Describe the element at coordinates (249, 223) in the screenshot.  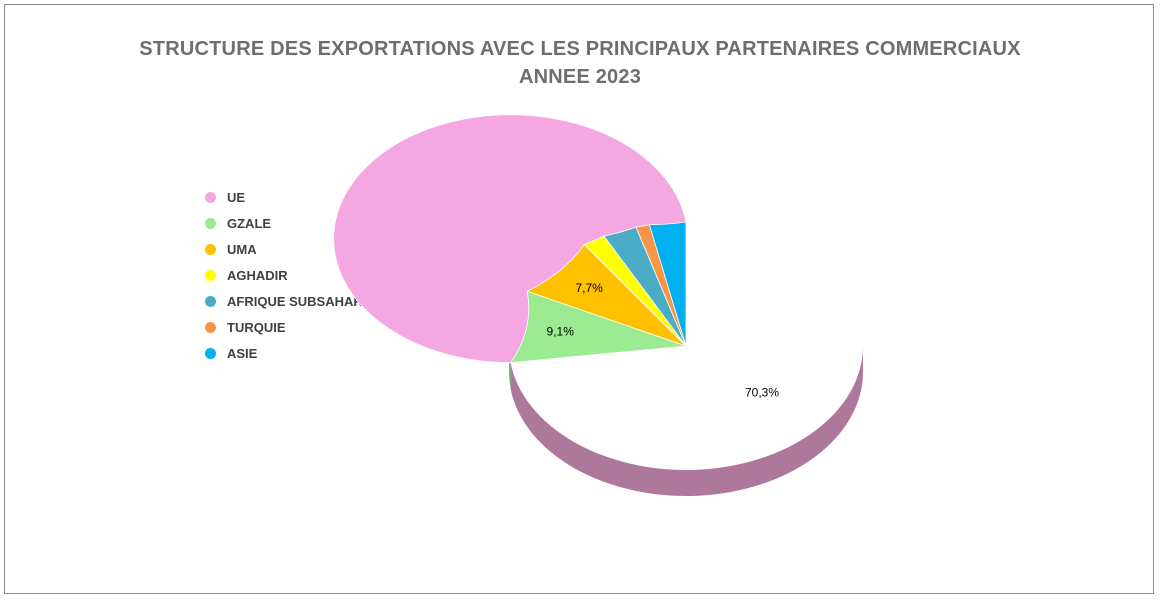
I see `legend-label: GZALE` at that location.